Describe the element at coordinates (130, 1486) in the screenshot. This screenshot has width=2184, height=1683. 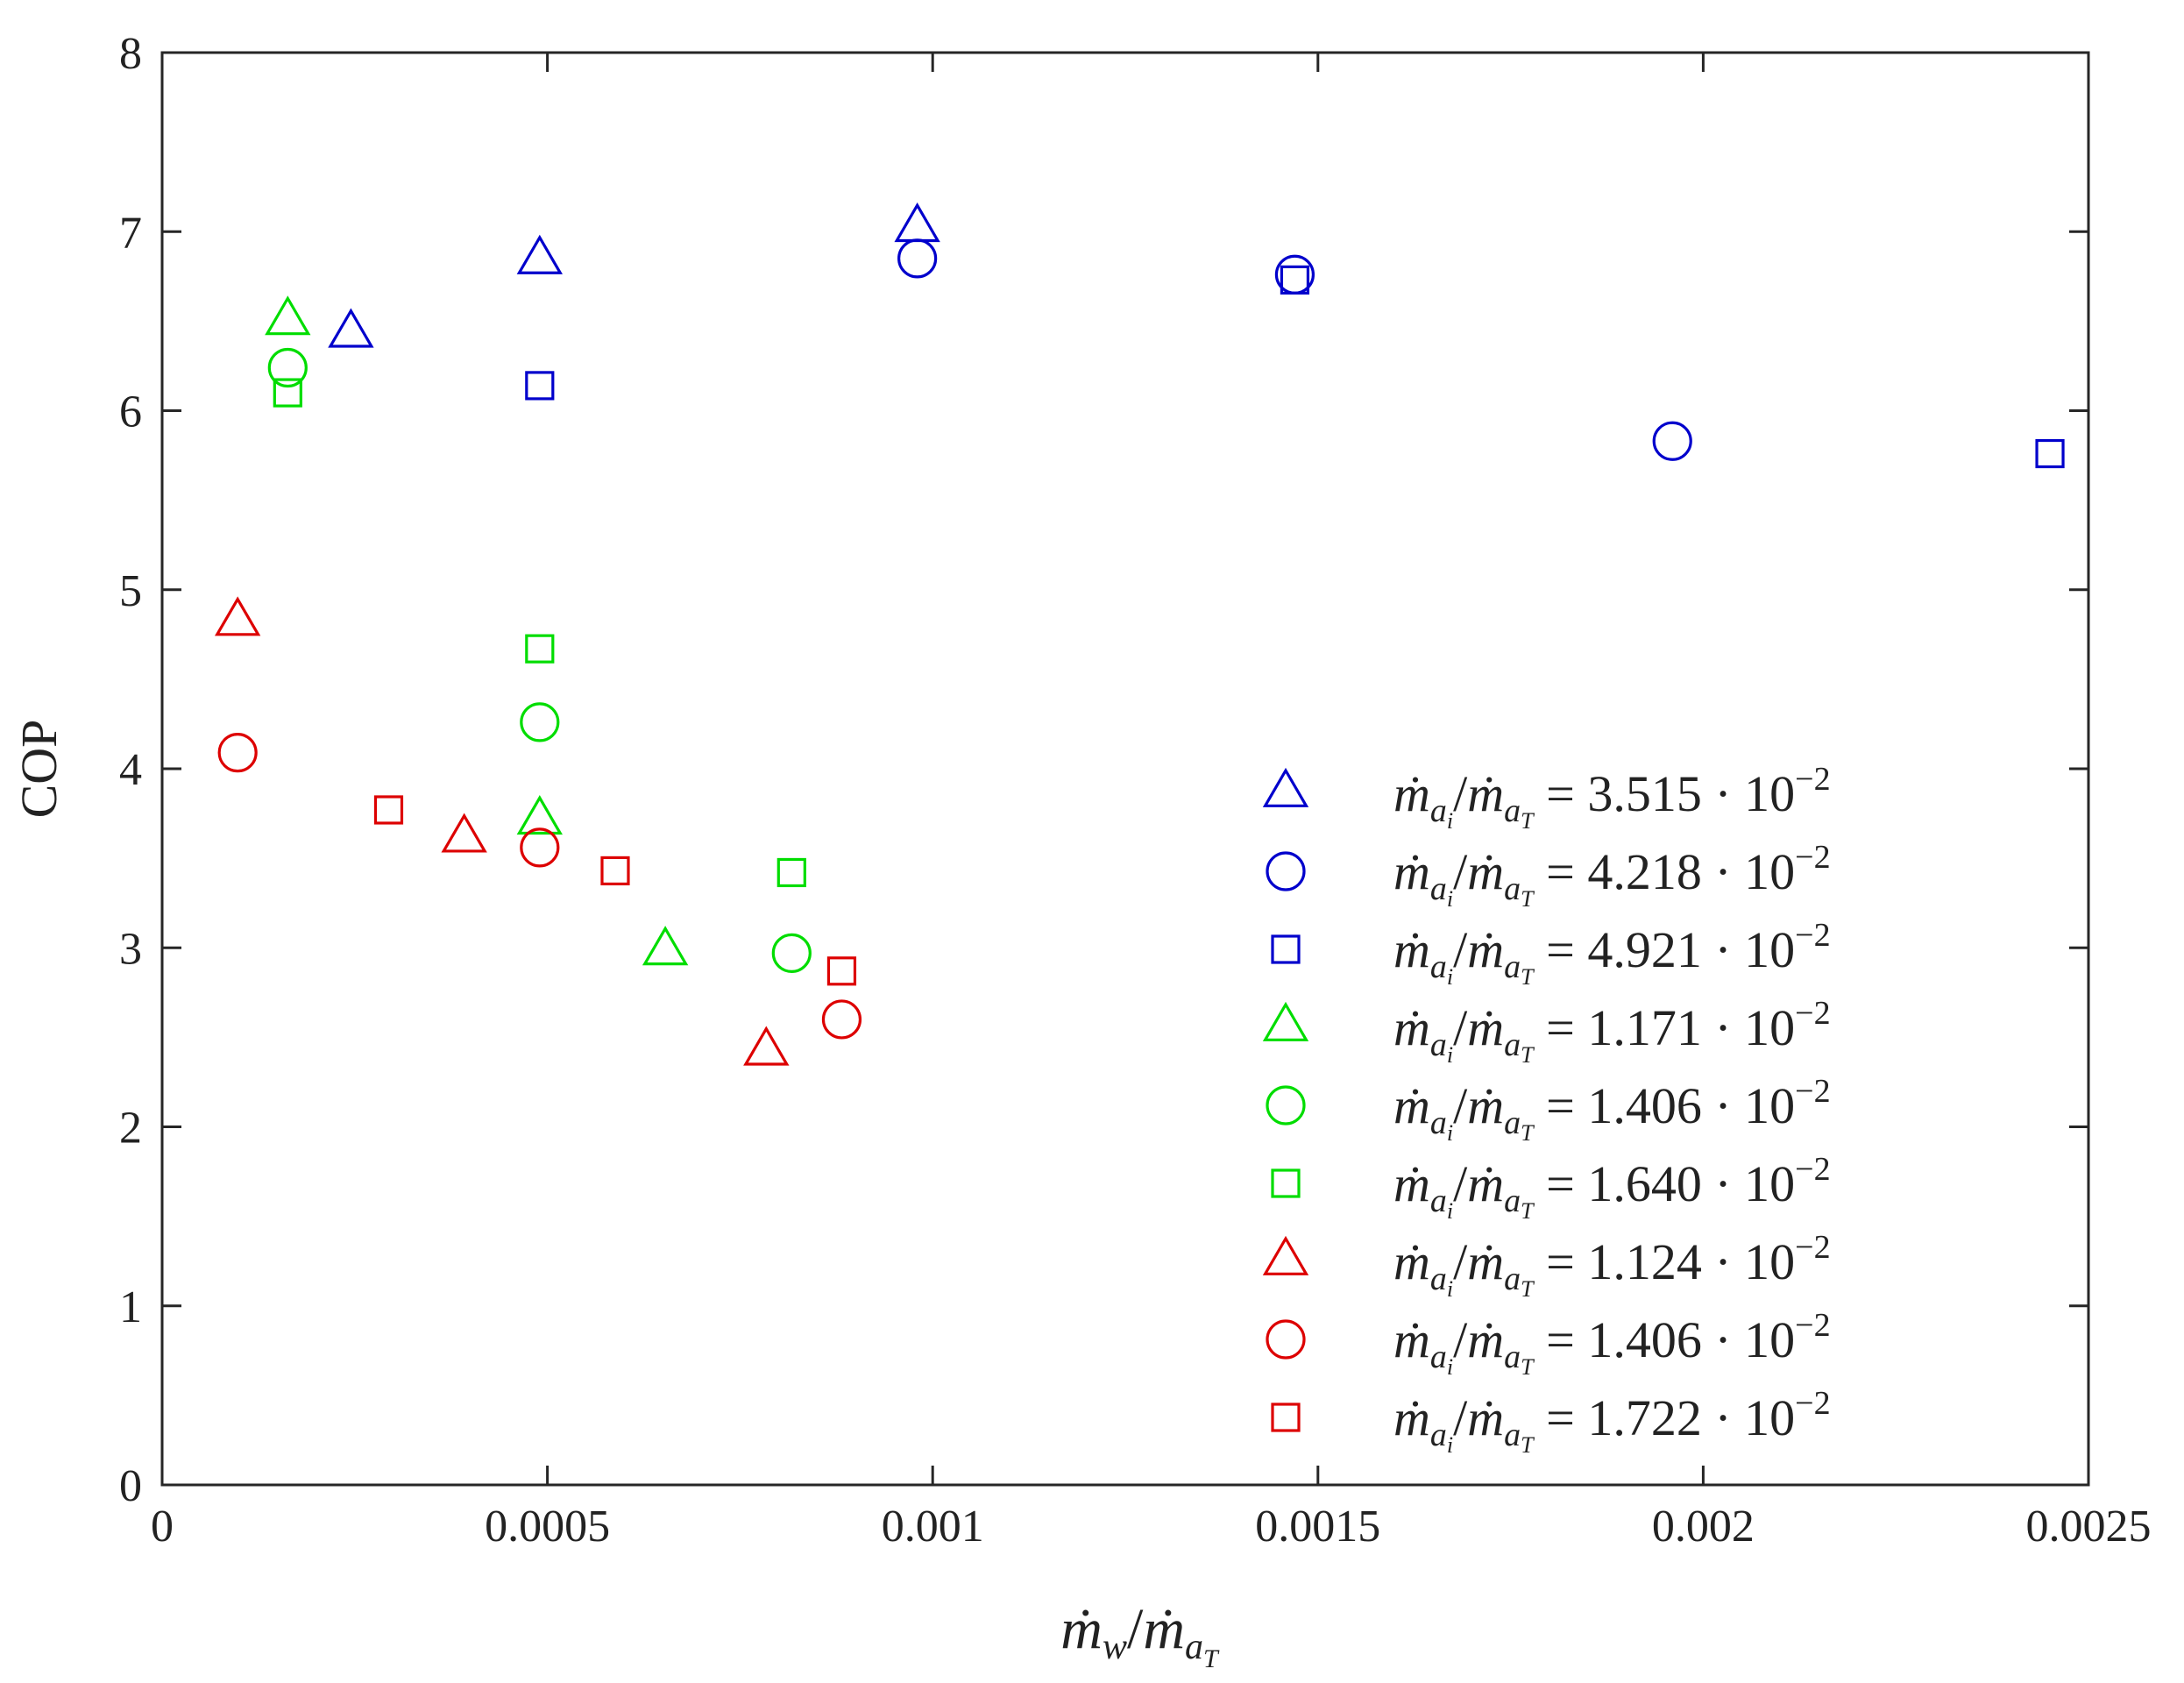
I see `y-tick-label: 0` at that location.